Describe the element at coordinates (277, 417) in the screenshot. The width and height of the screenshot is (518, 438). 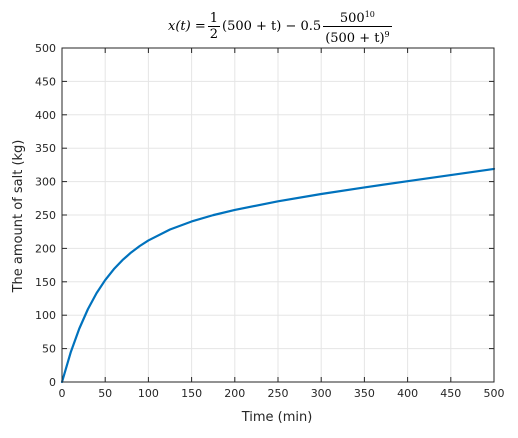
I see `x-axis-label: Time (min)` at that location.